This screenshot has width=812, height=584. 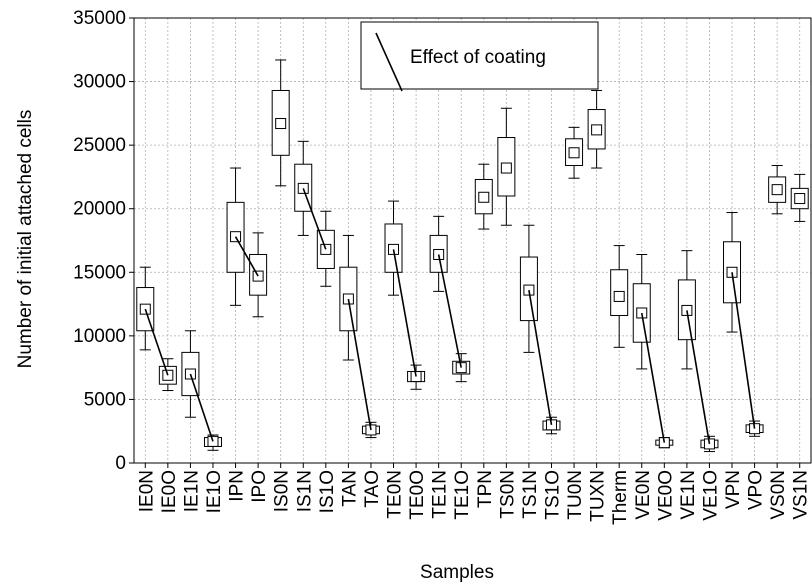 What do you see at coordinates (462, 495) in the screenshot?
I see `x-tick-label: TE1O` at bounding box center [462, 495].